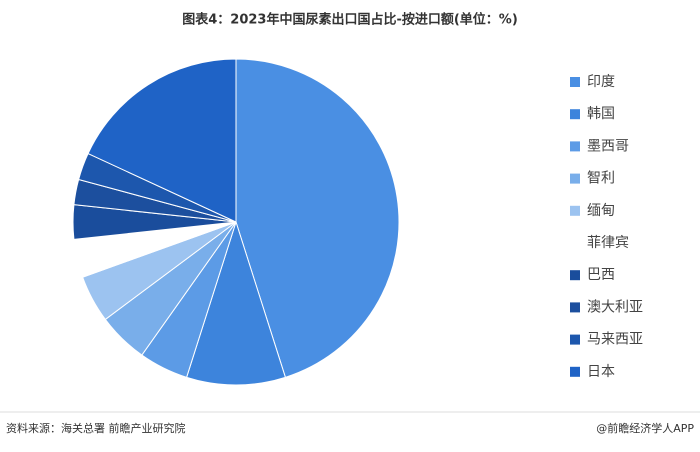  What do you see at coordinates (601, 114) in the screenshot?
I see `legend-label: 韩国` at bounding box center [601, 114].